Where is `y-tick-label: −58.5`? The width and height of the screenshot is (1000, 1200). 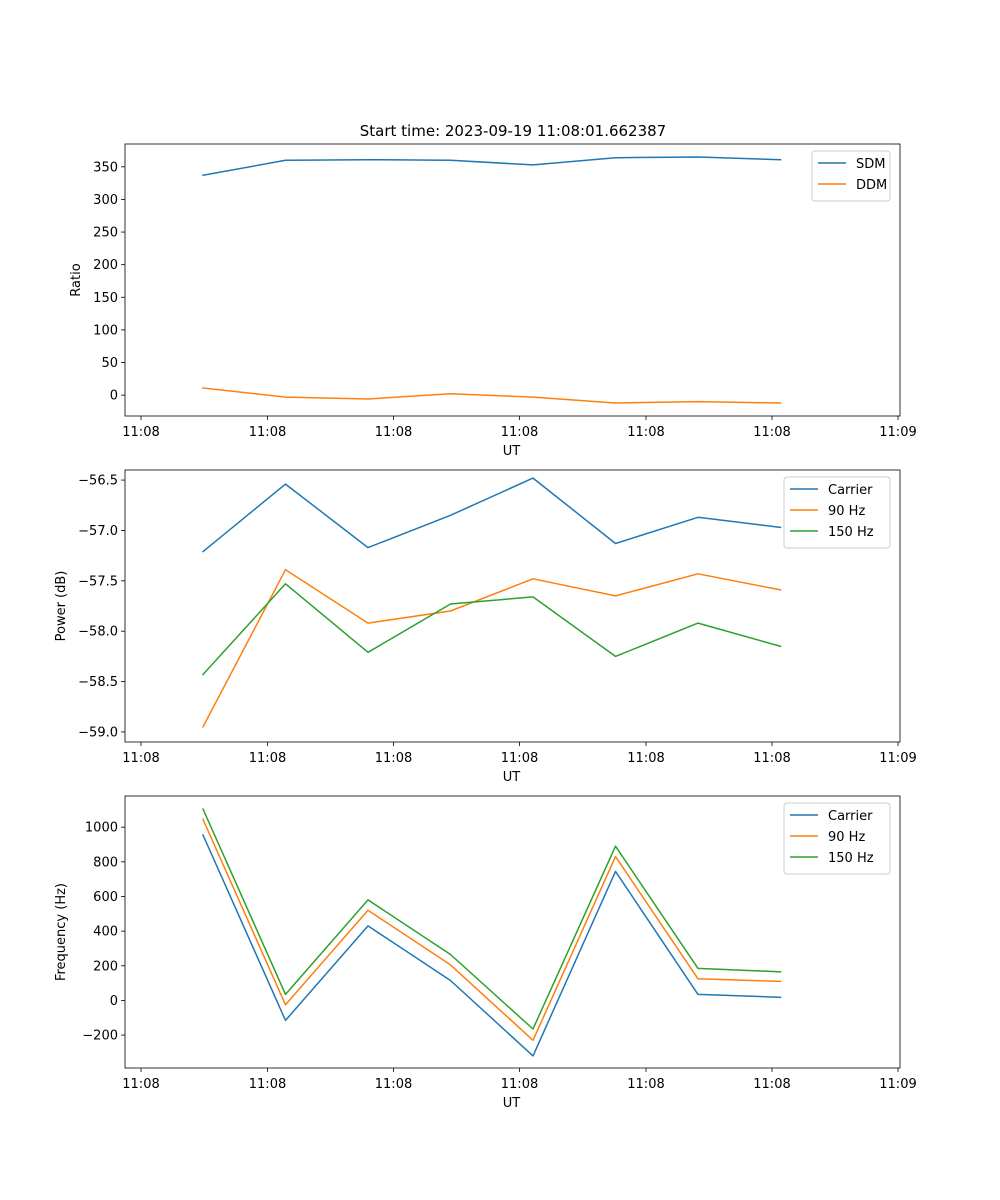 y-tick-label: −58.5 is located at coordinates (98, 682).